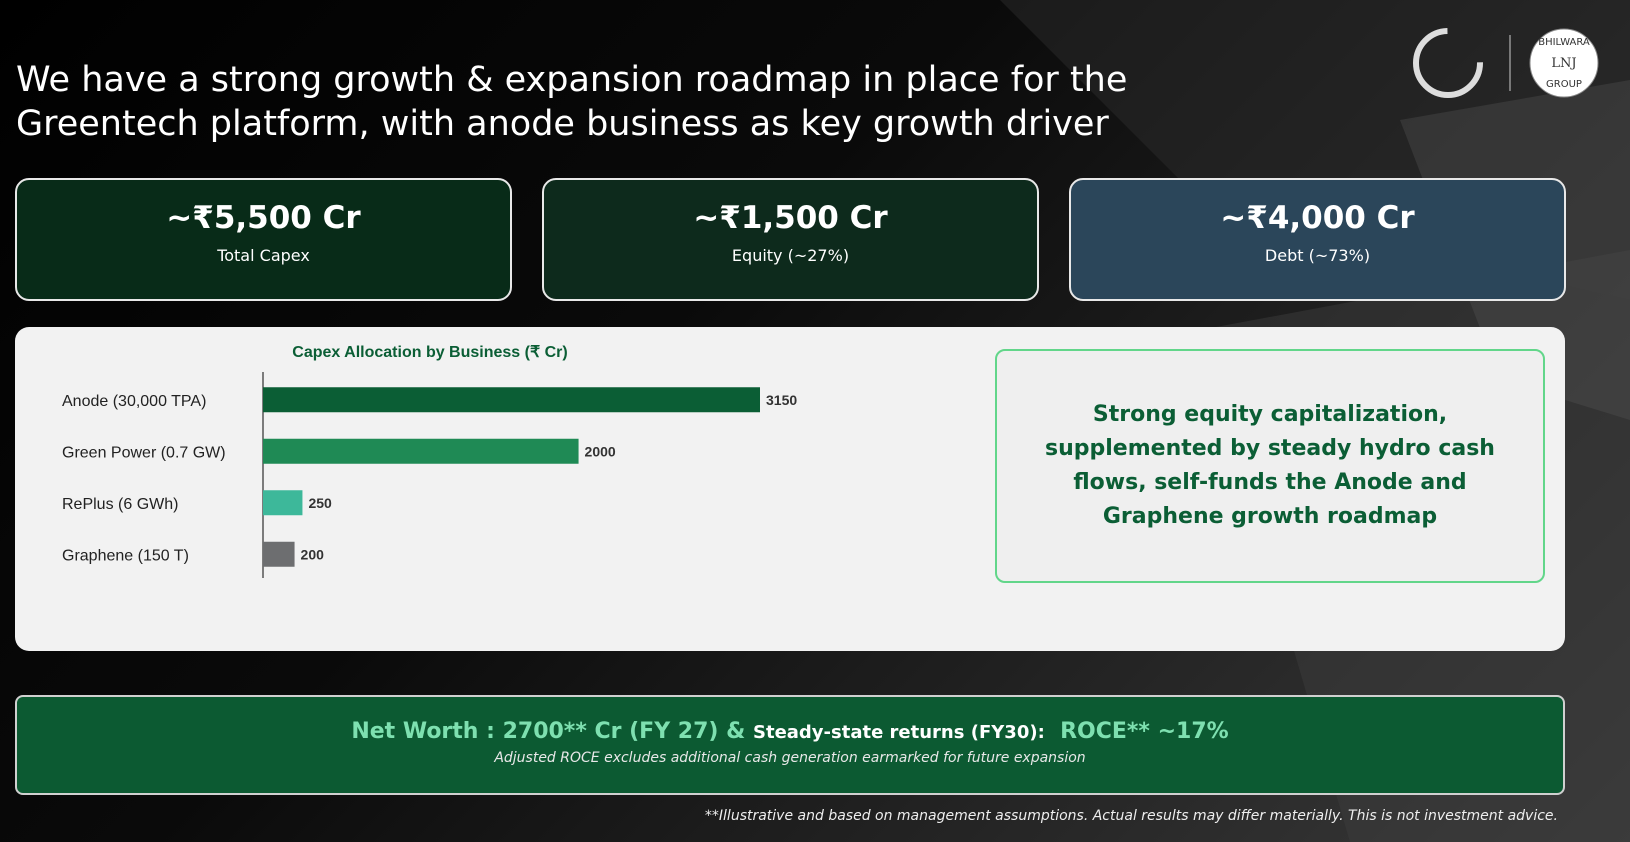  I want to click on logo-text: LNJ, so click(1563, 63).